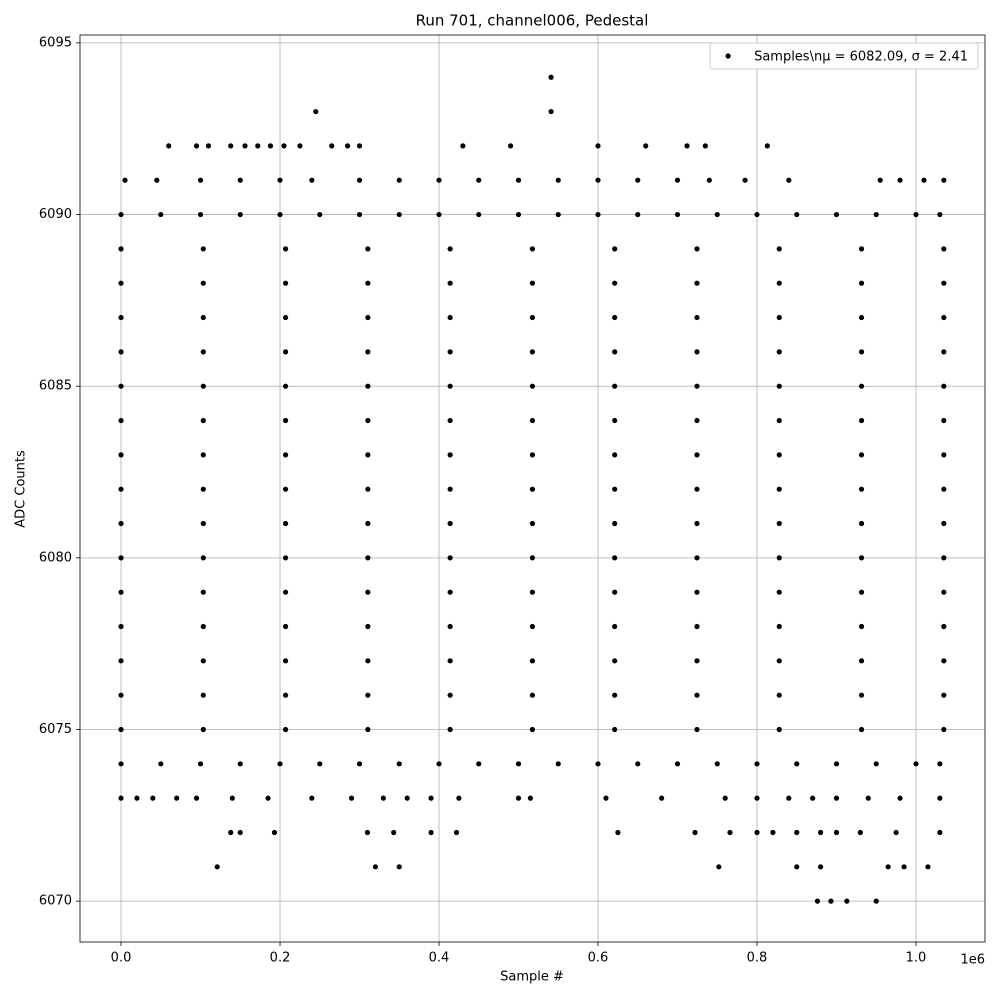 Image resolution: width=1000 pixels, height=1000 pixels. What do you see at coordinates (757, 958) in the screenshot?
I see `x-tick-label: 0.8` at bounding box center [757, 958].